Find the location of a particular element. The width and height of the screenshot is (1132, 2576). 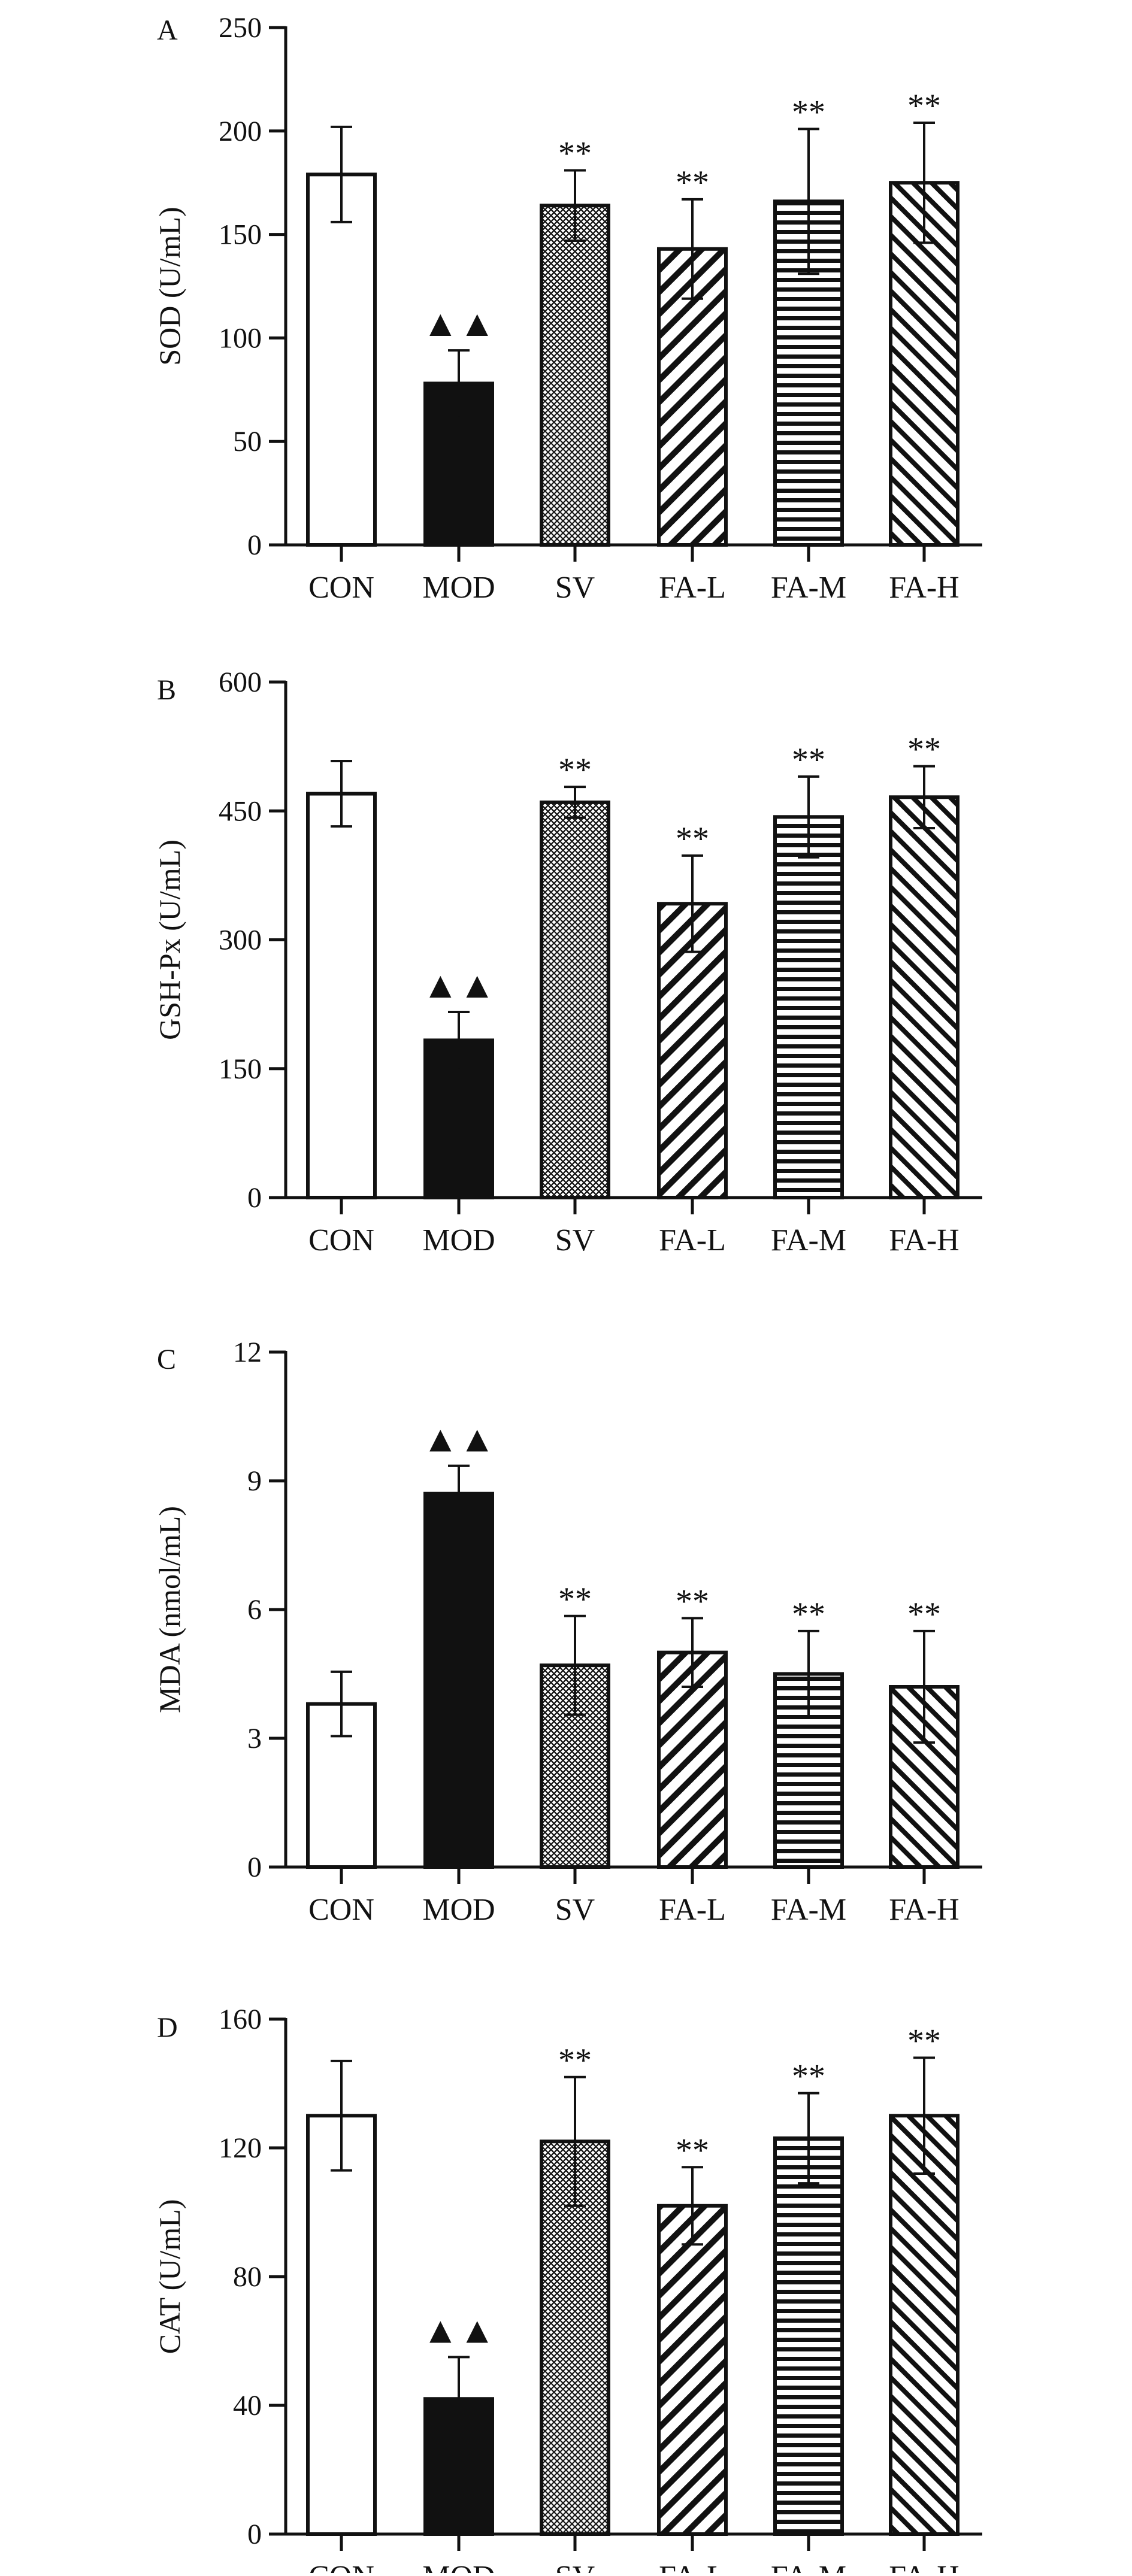

y-tick-label: 80 is located at coordinates (247, 2277).